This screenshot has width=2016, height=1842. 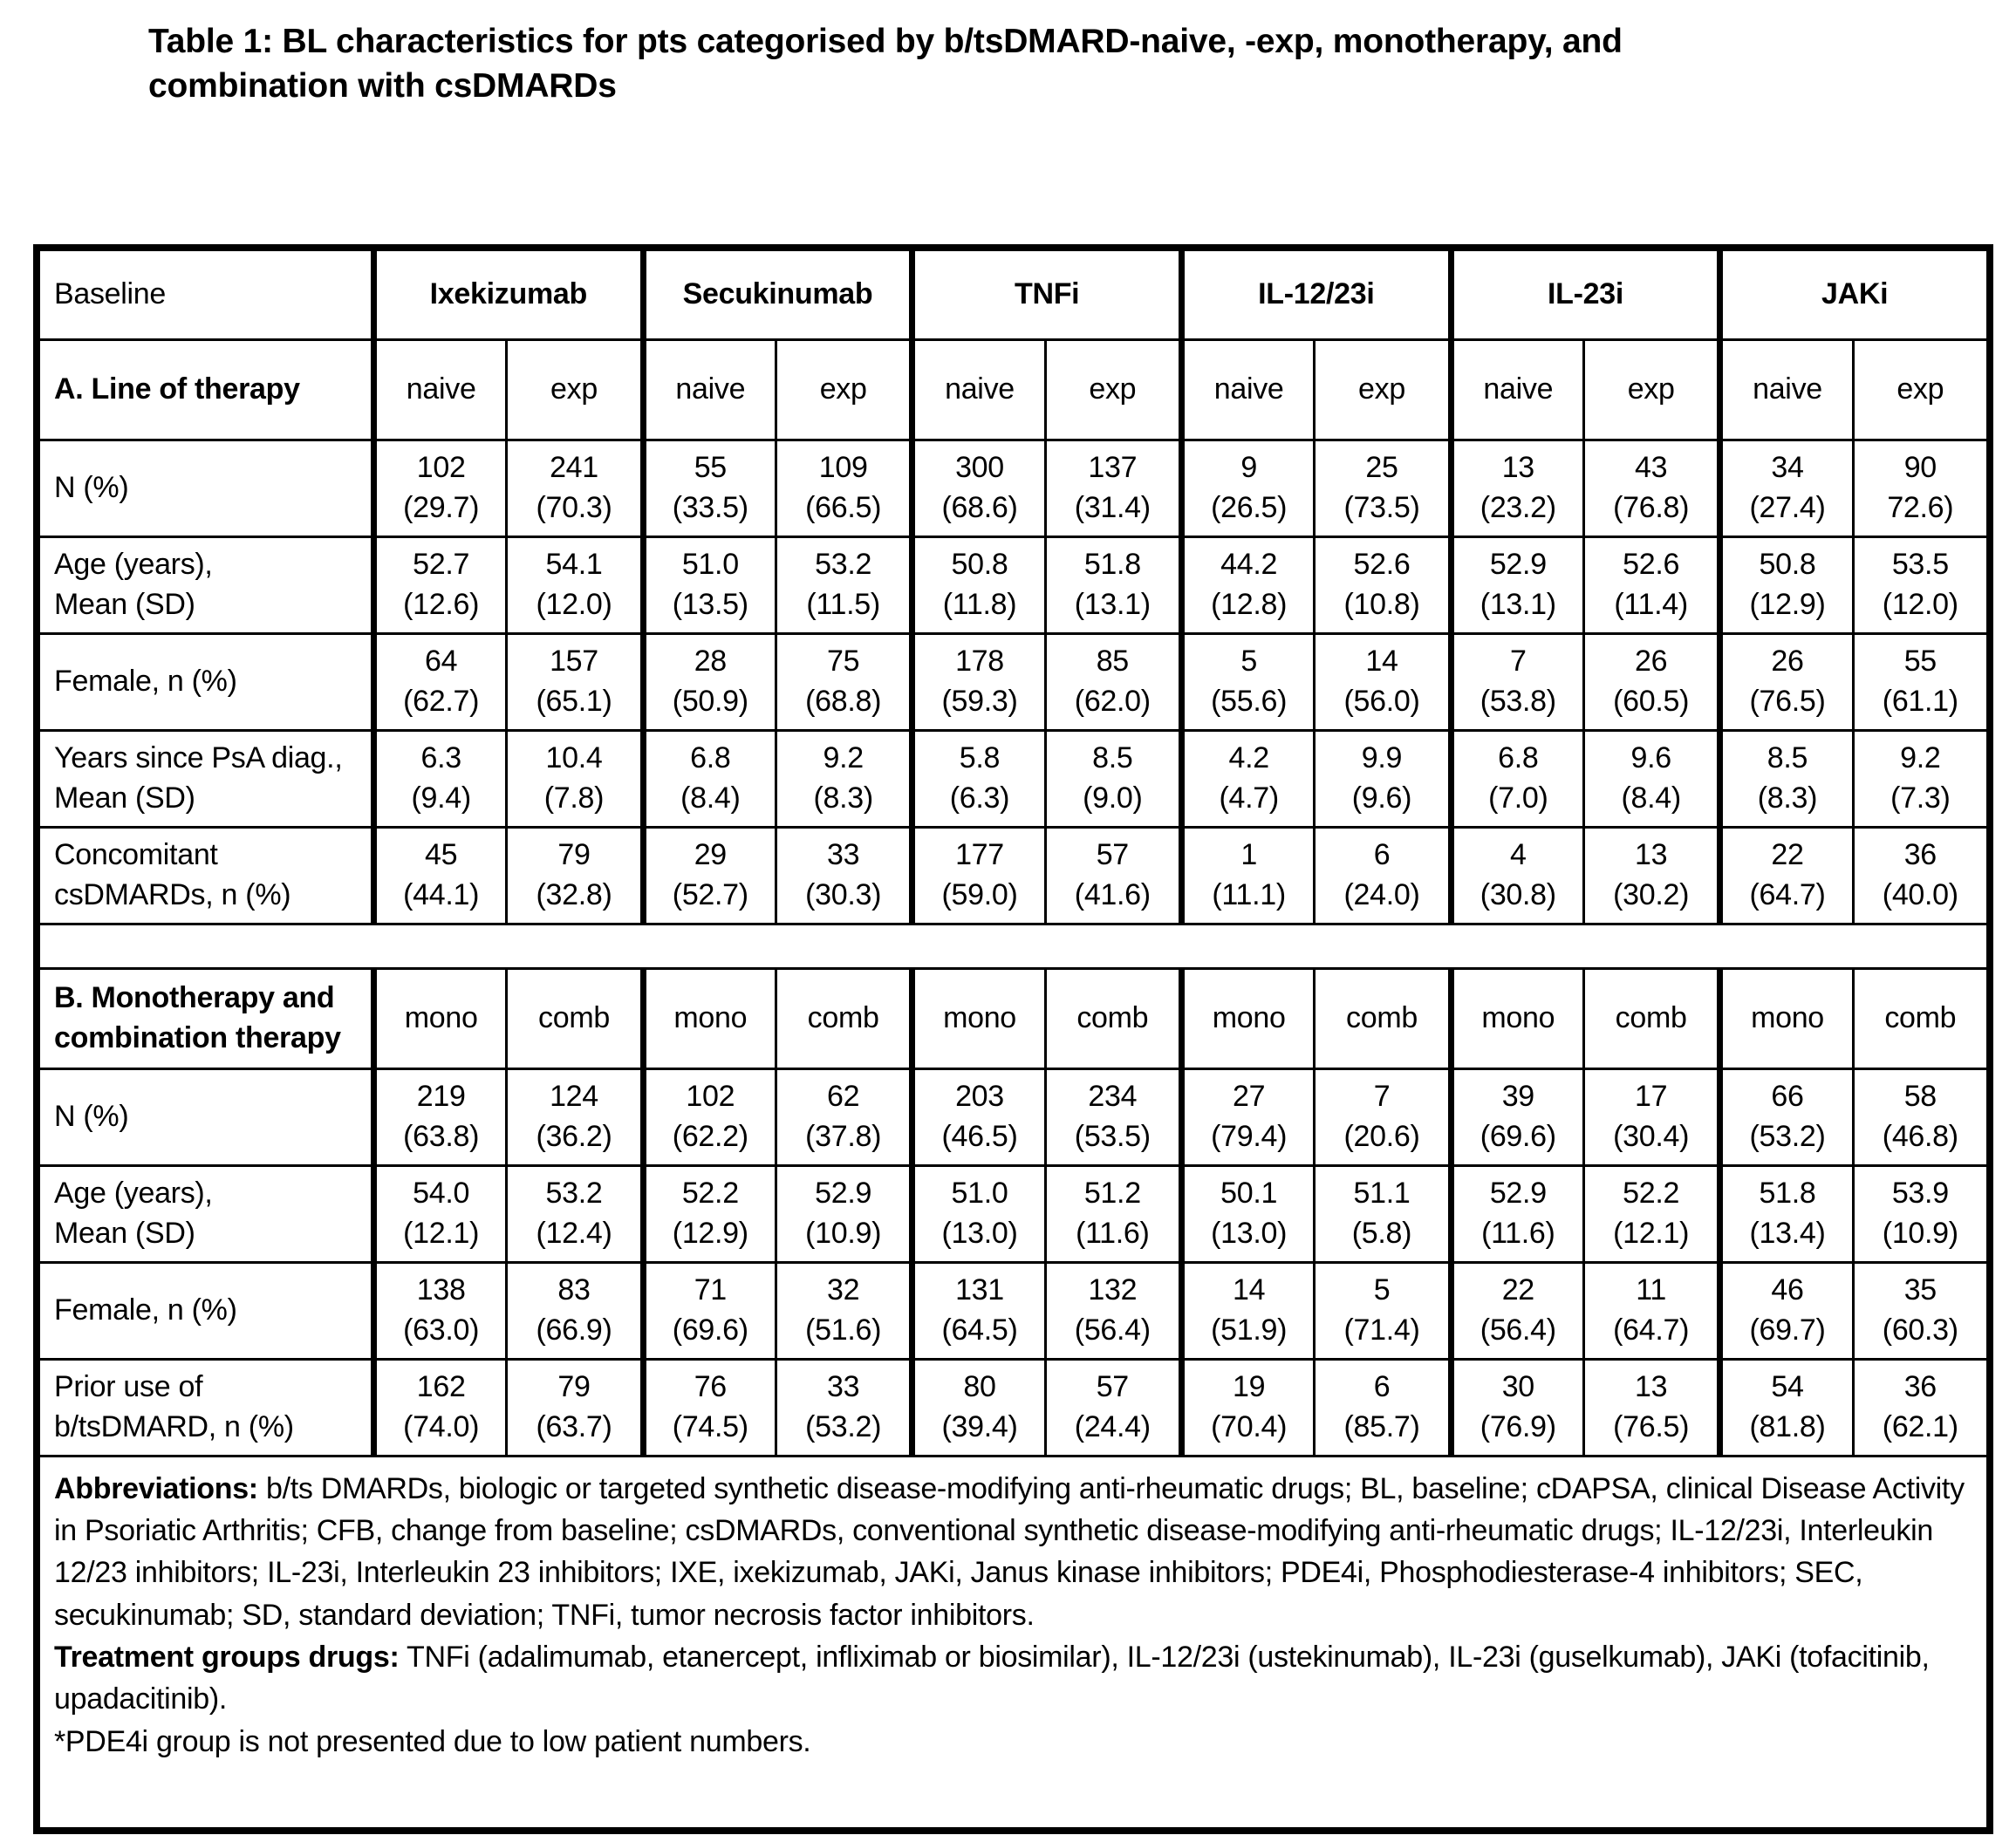 What do you see at coordinates (1111, 876) in the screenshot?
I see `data-cell: 57 (41.6)` at bounding box center [1111, 876].